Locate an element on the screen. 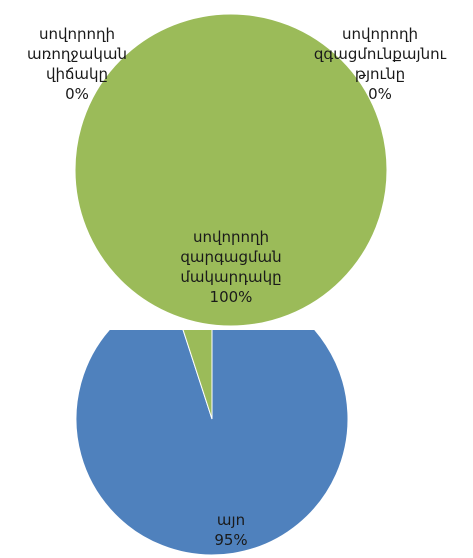 Image resolution: width=473 pixels, height=558 pixels. data-label-4: այո 95% is located at coordinates (231, 524).